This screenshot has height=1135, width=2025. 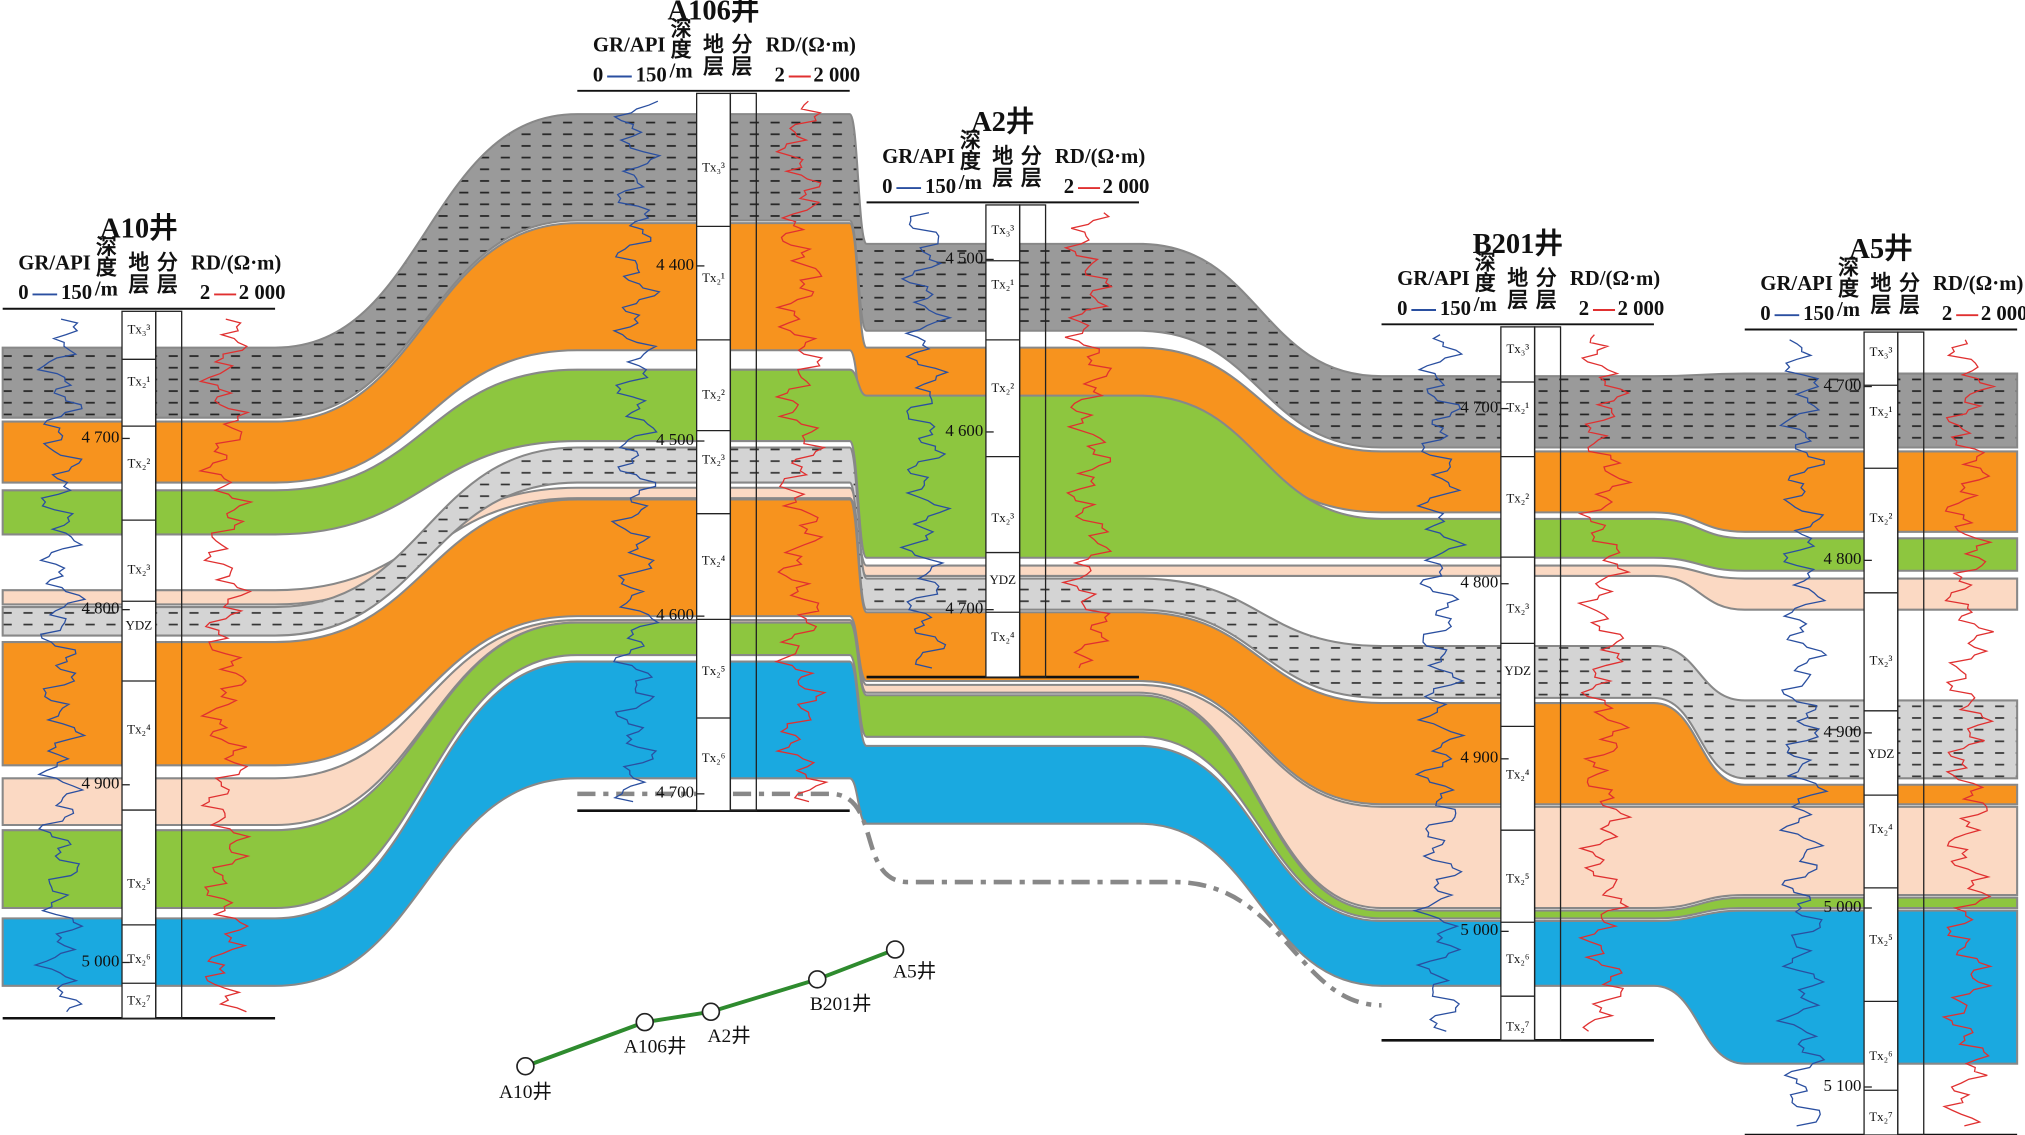 I want to click on depth-header: 度, so click(x=106, y=268).